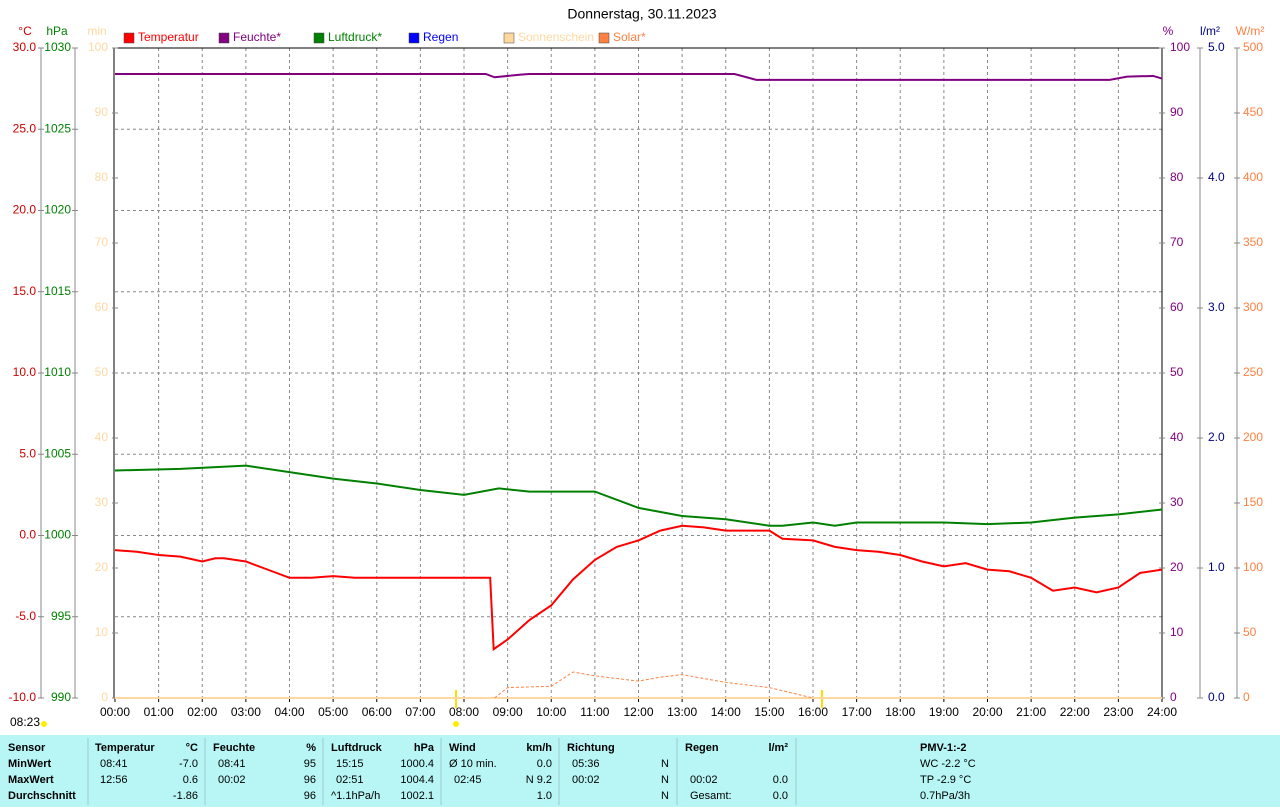  What do you see at coordinates (591, 748) in the screenshot?
I see `table-header: Richtung` at bounding box center [591, 748].